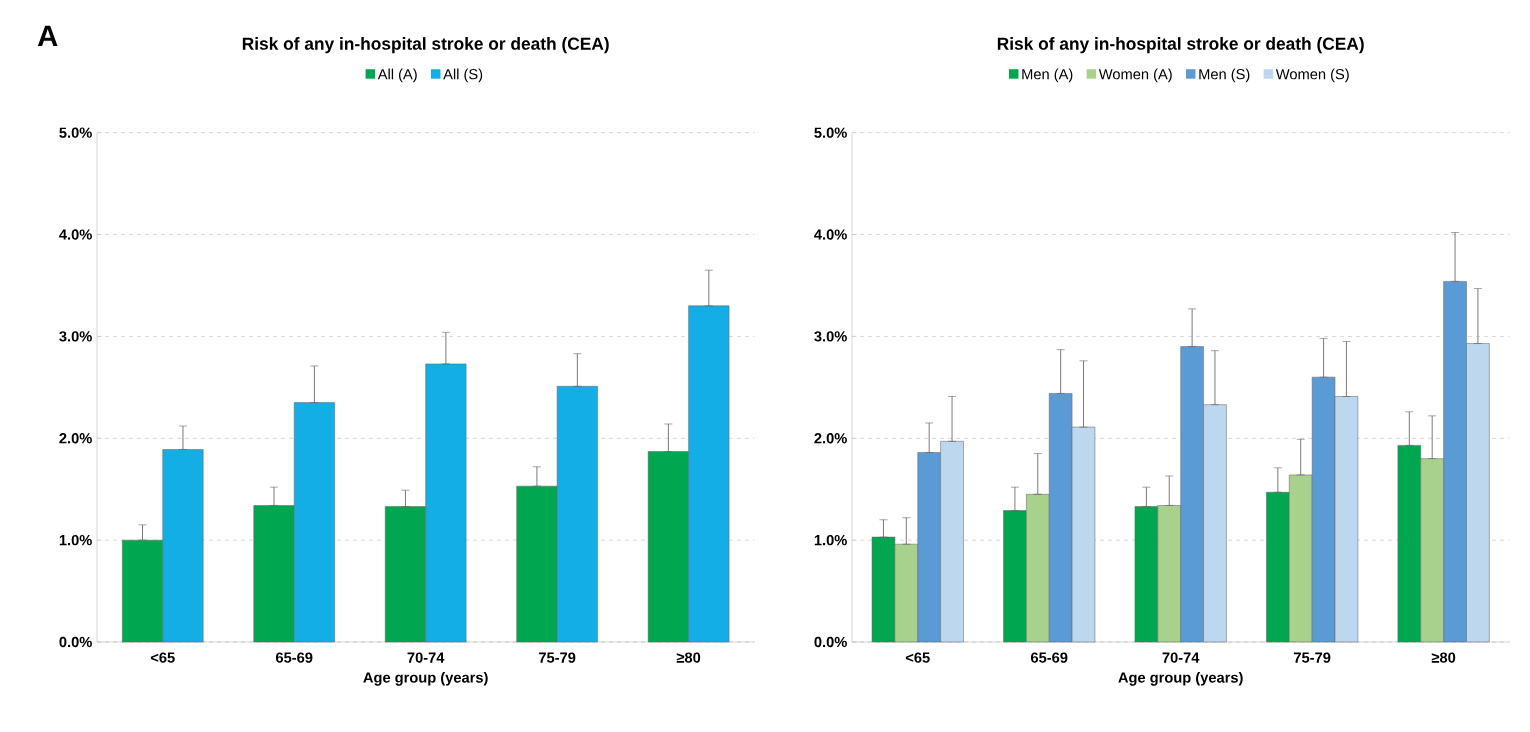 This screenshot has height=732, width=1530. What do you see at coordinates (1224, 75) in the screenshot?
I see `legend-label: Men (S)` at bounding box center [1224, 75].